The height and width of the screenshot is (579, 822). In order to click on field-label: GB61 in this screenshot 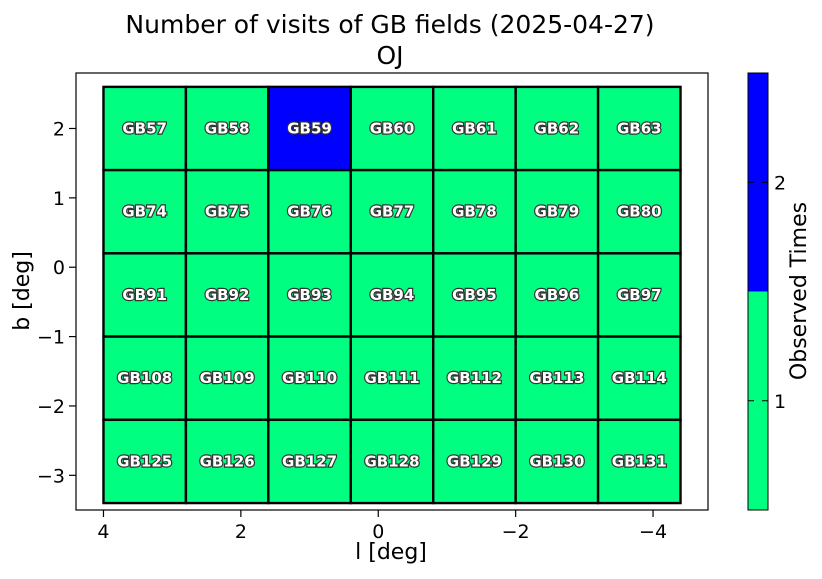, I will do `click(474, 128)`.